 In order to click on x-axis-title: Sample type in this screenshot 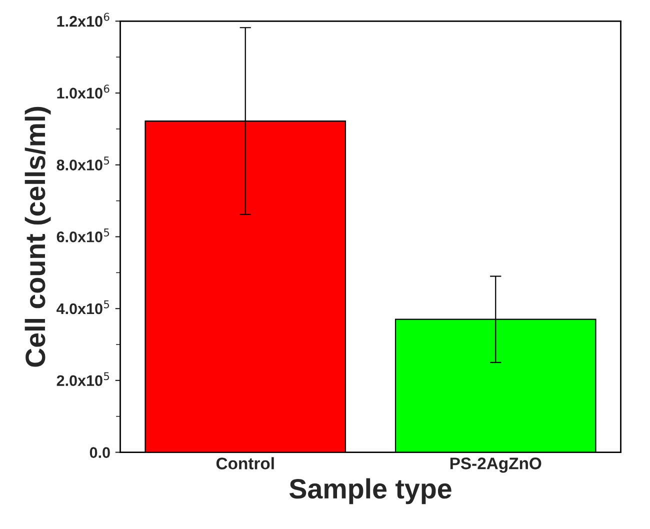, I will do `click(370, 491)`.